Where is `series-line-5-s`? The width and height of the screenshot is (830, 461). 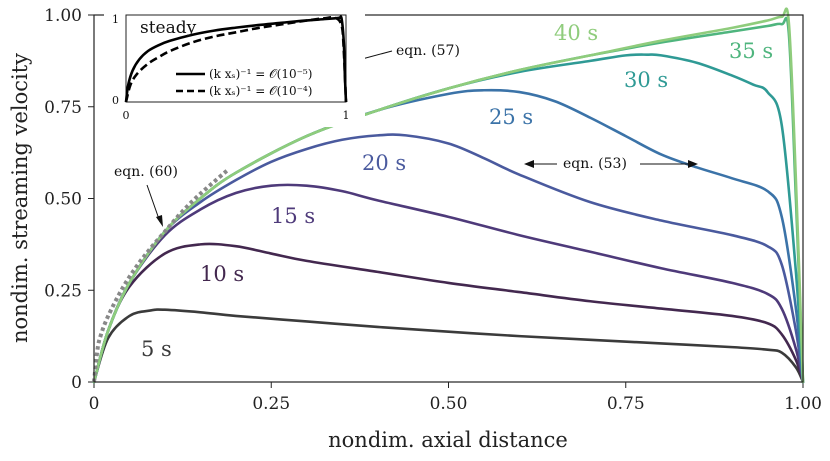 series-line-5-s is located at coordinates (448, 346).